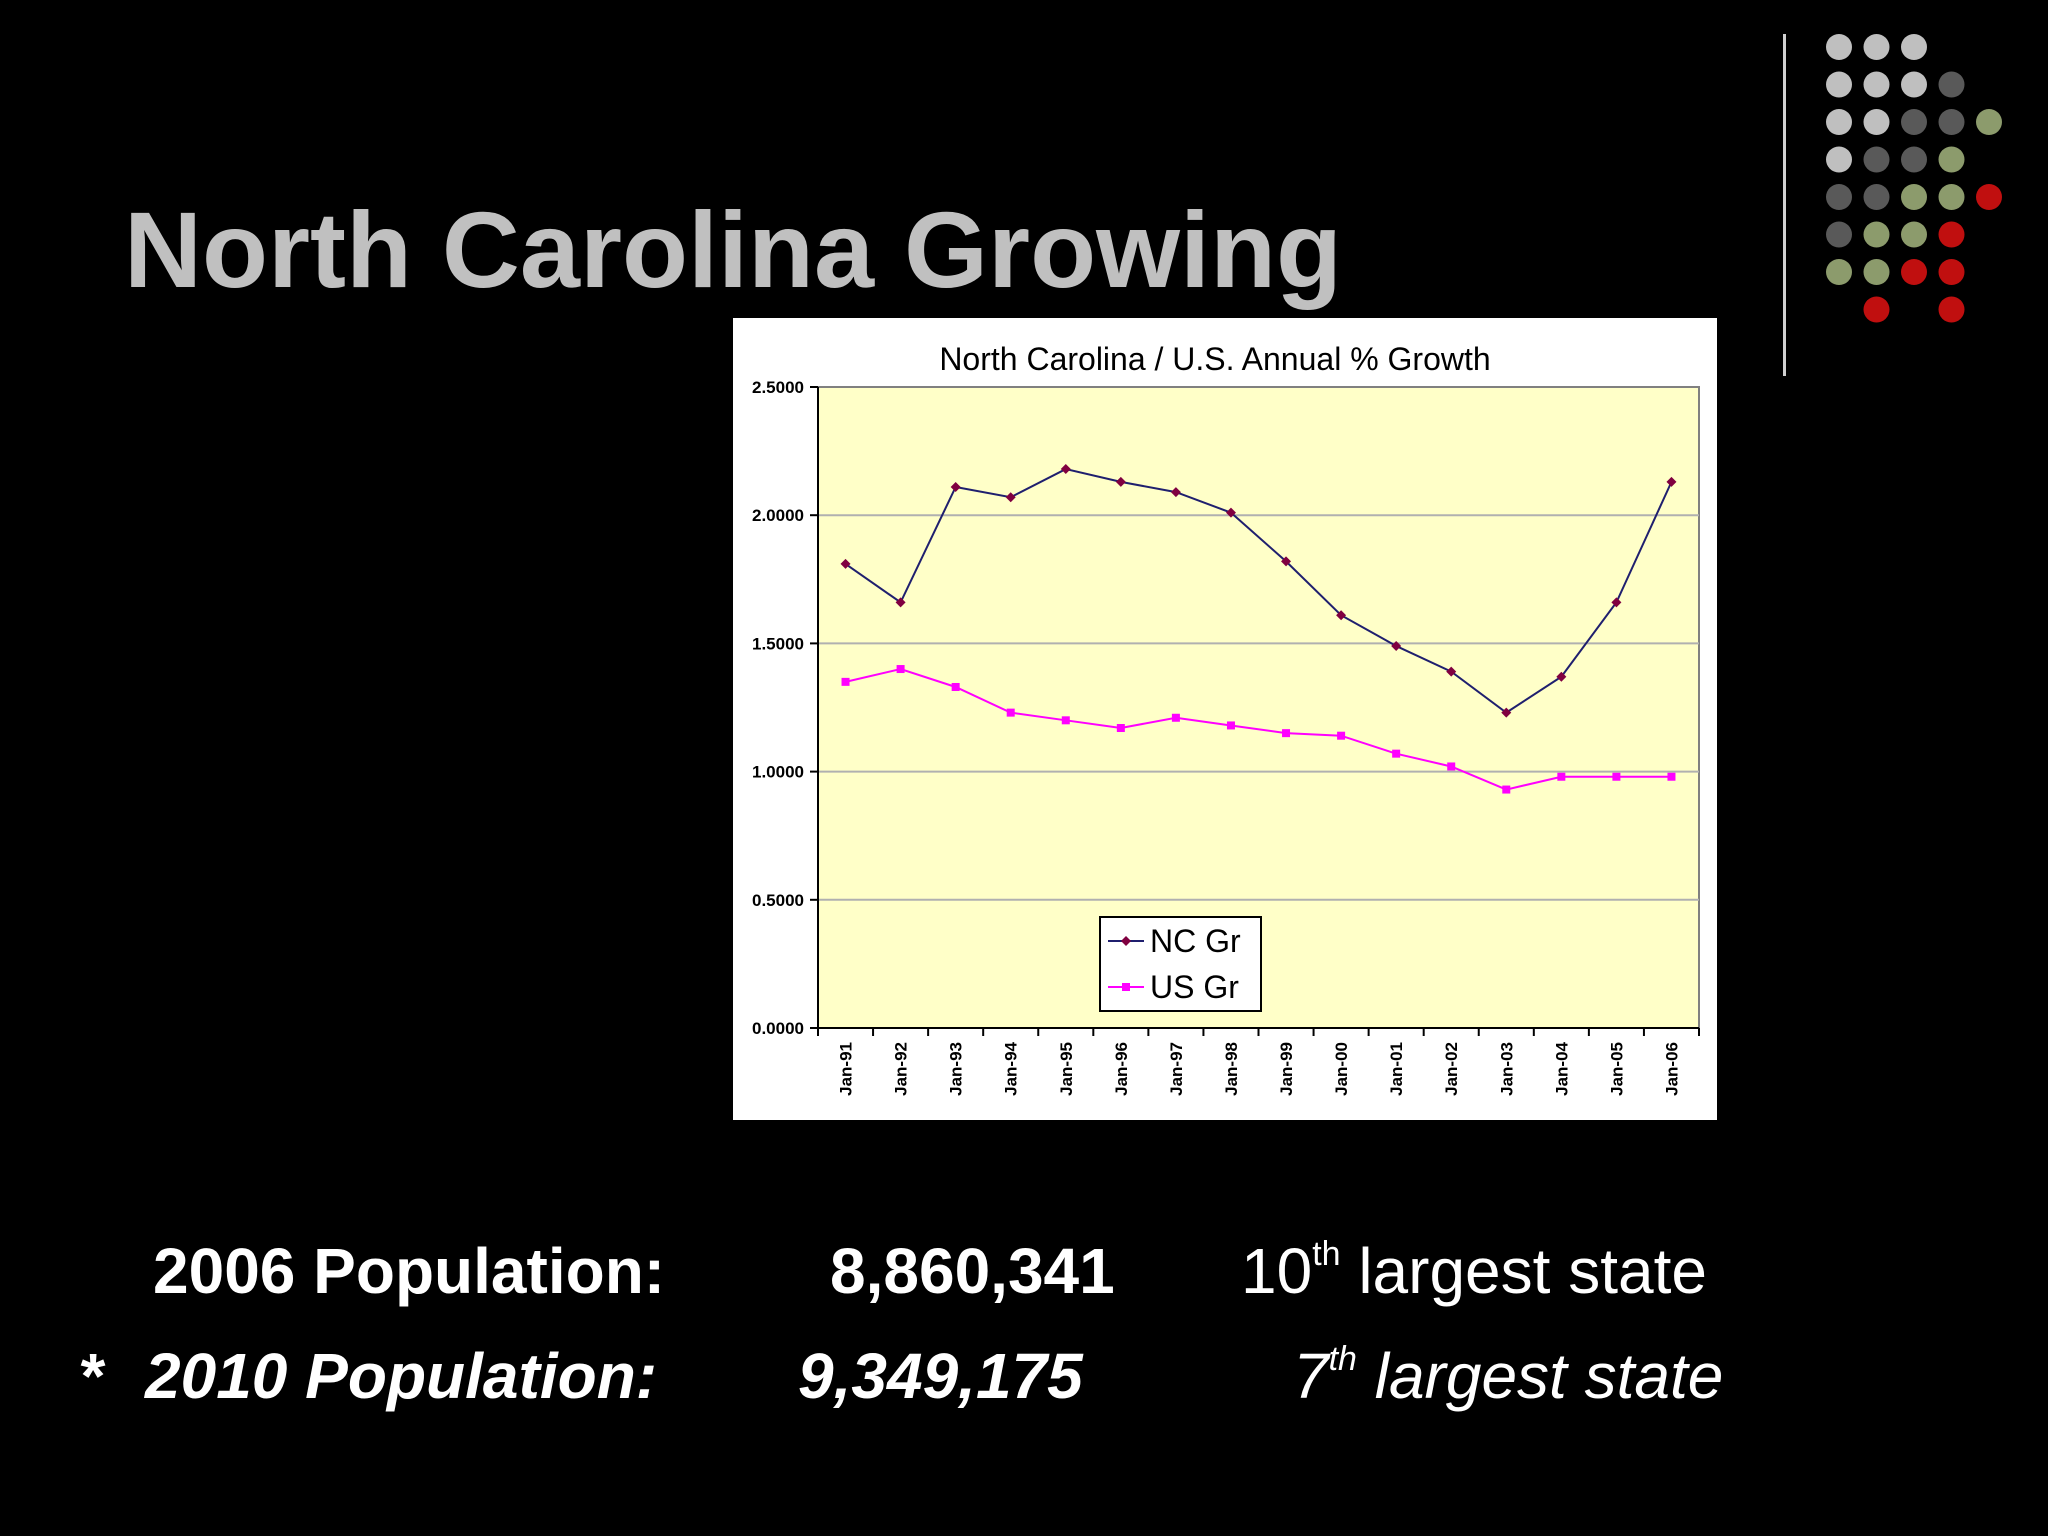 The image size is (2048, 1536). I want to click on y-tick-label: 2.5000, so click(778, 387).